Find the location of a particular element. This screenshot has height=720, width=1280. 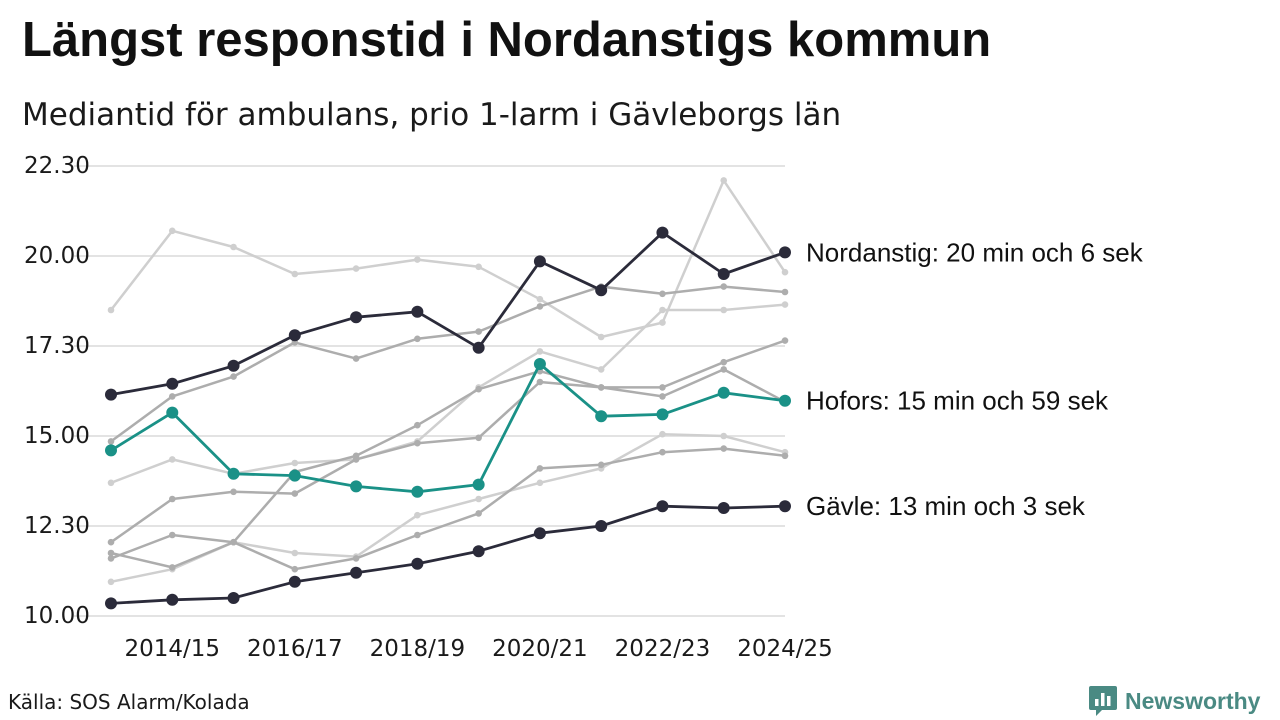

series-line-övrig-kommun-a is located at coordinates (448, 259).